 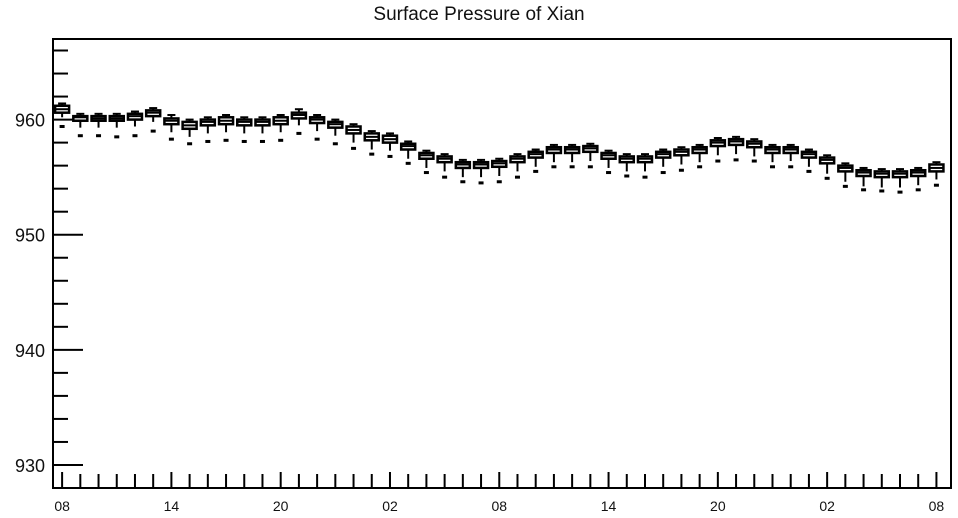 I want to click on box-body, so click(x=80, y=118).